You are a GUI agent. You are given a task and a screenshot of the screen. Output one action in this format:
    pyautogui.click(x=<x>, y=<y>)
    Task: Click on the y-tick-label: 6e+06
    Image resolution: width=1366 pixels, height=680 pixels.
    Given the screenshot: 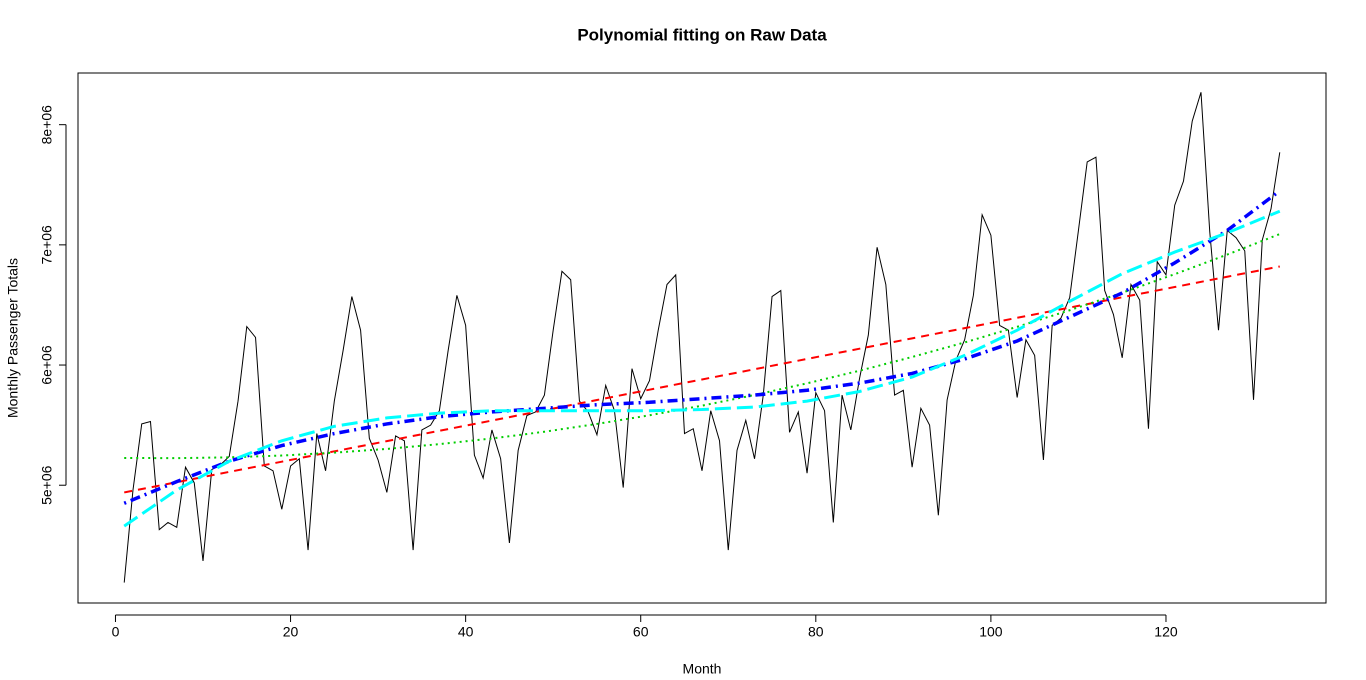 What is the action you would take?
    pyautogui.click(x=47, y=365)
    